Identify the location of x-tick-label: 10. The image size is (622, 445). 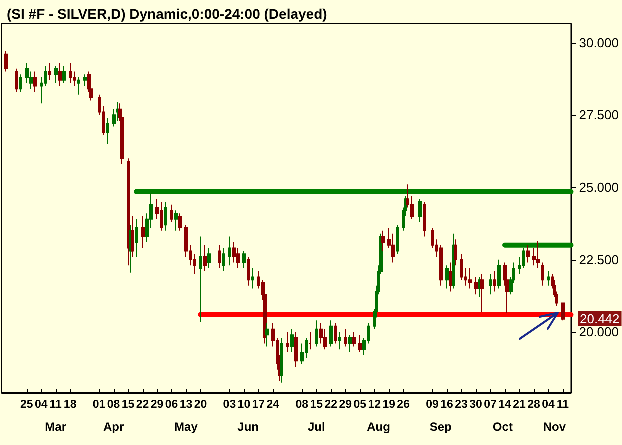
(244, 405).